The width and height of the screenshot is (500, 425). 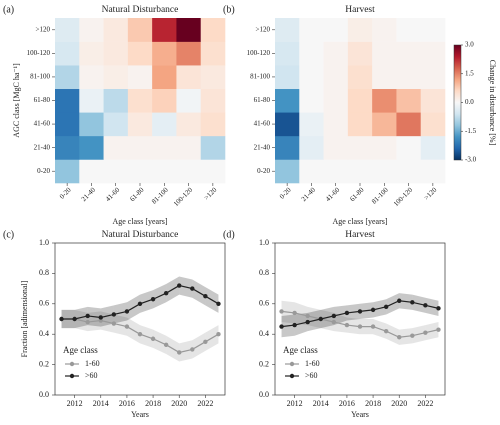 What do you see at coordinates (44, 242) in the screenshot?
I see `y-tick-label: 1.0` at bounding box center [44, 242].